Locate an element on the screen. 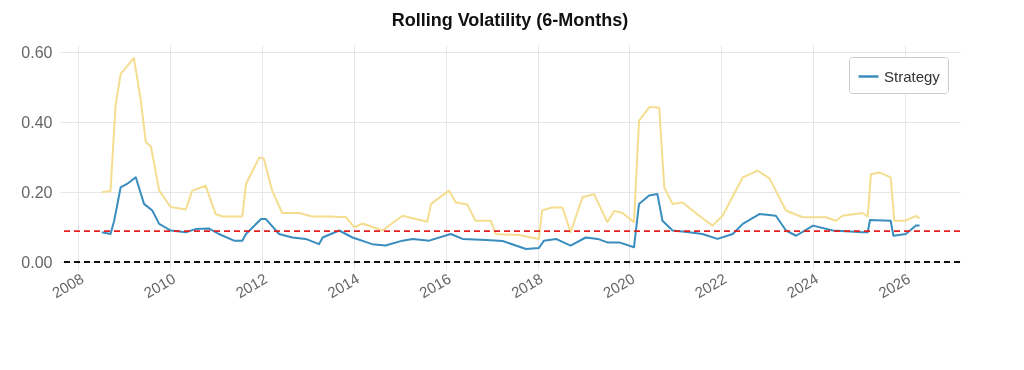 The image size is (1024, 370). x-tick-label: 2018 is located at coordinates (527, 285).